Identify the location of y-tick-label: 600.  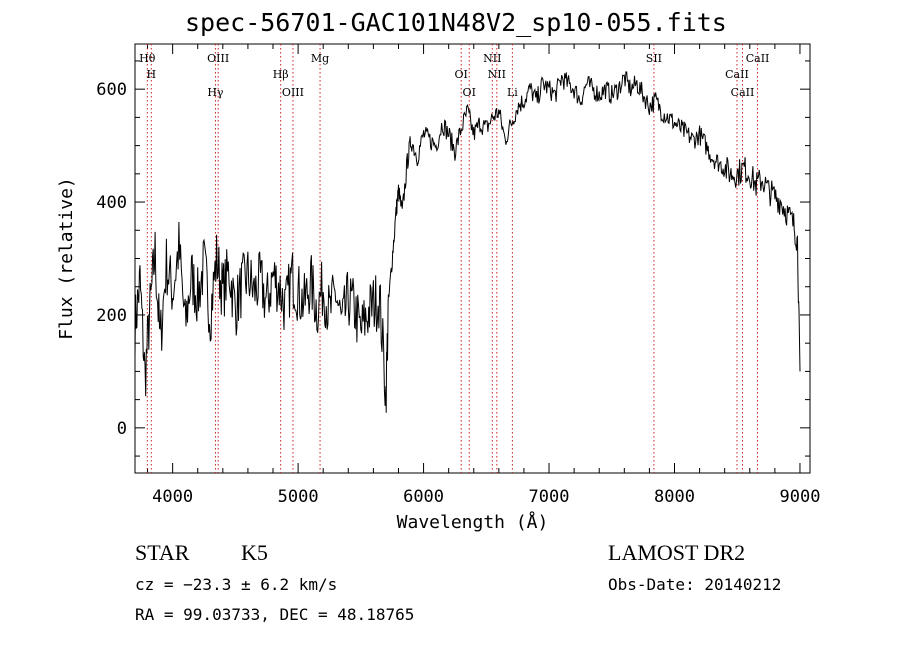
(111, 90).